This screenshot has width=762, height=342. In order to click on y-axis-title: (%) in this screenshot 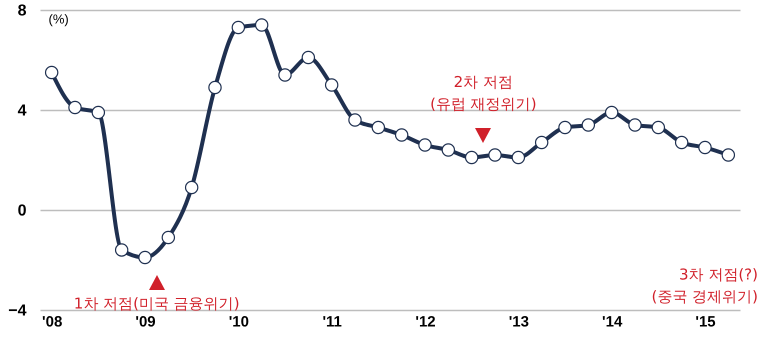, I will do `click(58, 19)`.